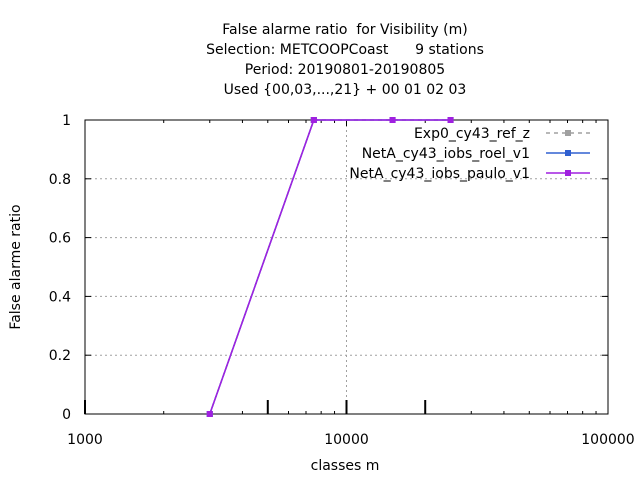  Describe the element at coordinates (255, 407) in the screenshot. I see `class-marks` at that location.